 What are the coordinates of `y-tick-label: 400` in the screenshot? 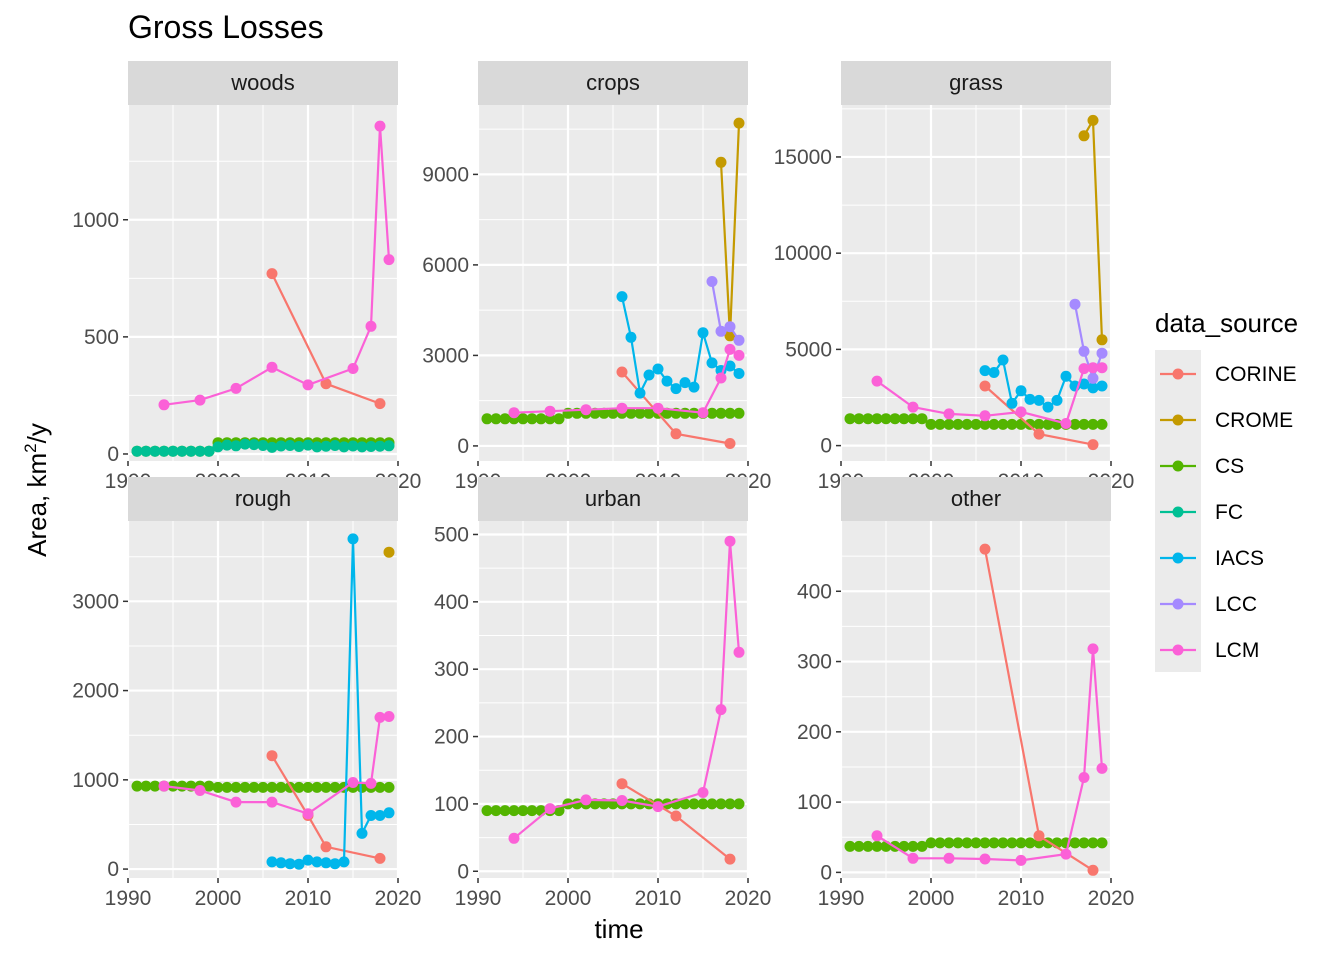 It's located at (814, 591).